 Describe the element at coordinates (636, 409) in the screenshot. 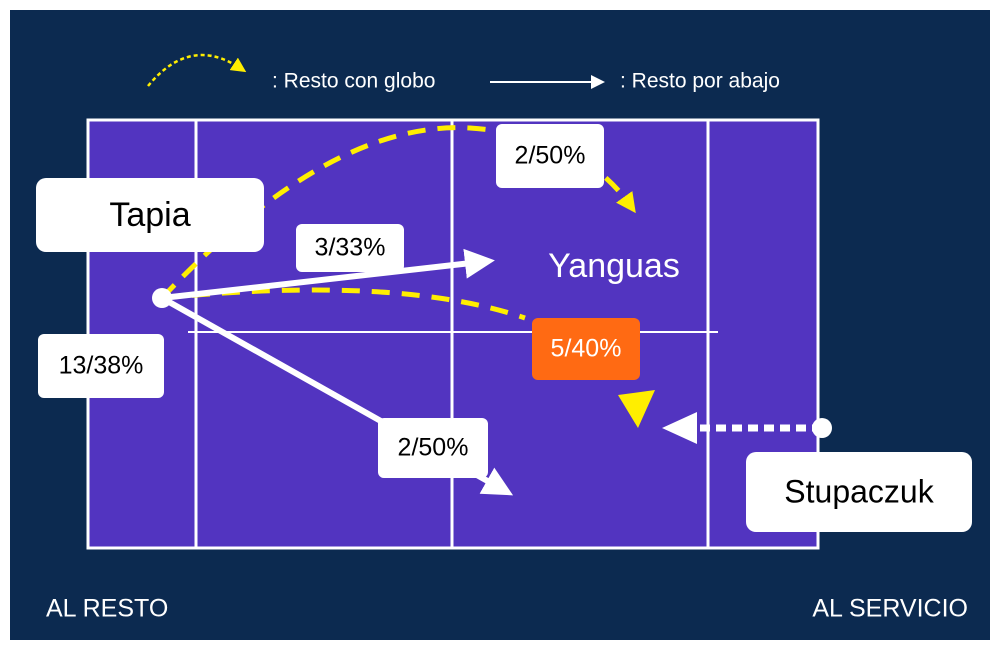

I see `lob-middle-head` at that location.